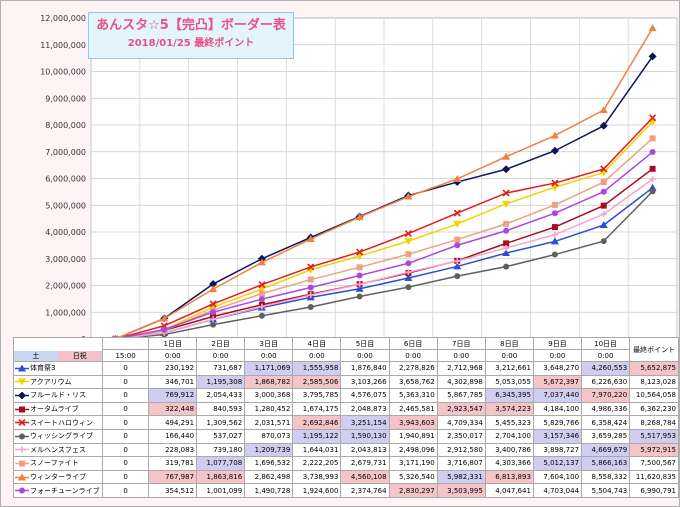  I want to click on x-tick-label: 8日目, so click(509, 343).